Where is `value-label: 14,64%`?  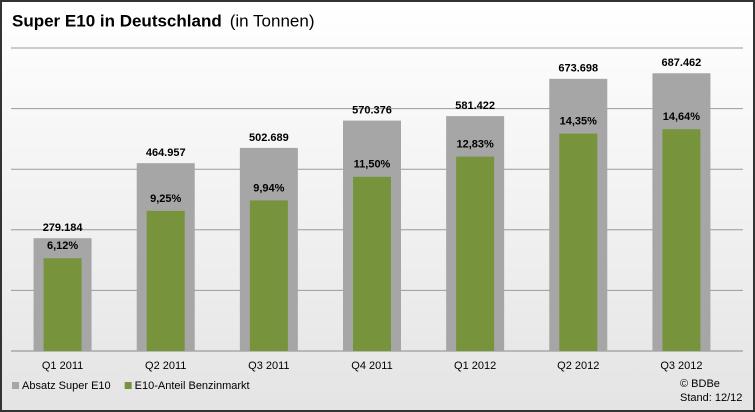 value-label: 14,64% is located at coordinates (682, 117).